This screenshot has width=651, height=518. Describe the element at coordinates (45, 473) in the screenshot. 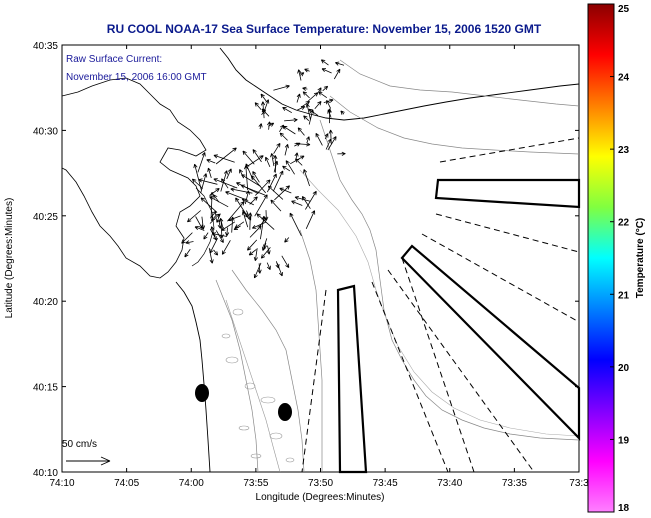

I see `y-tick-label: 40:10` at that location.